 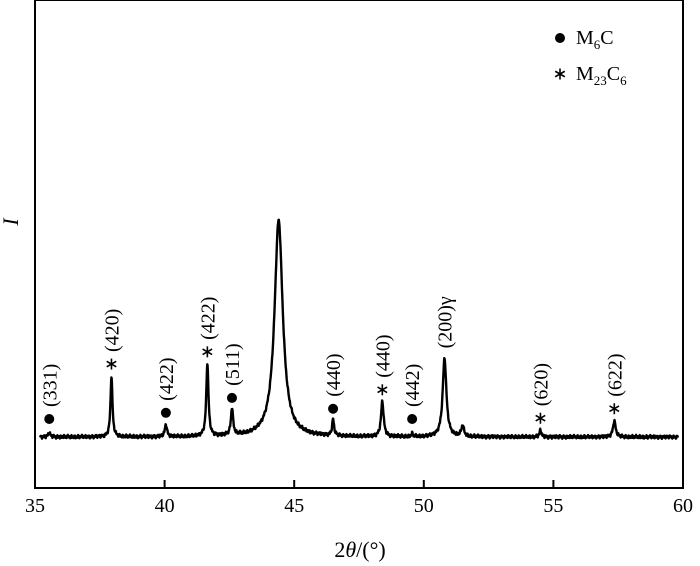 What do you see at coordinates (413, 385) in the screenshot?
I see `peak-label: (442)` at bounding box center [413, 385].